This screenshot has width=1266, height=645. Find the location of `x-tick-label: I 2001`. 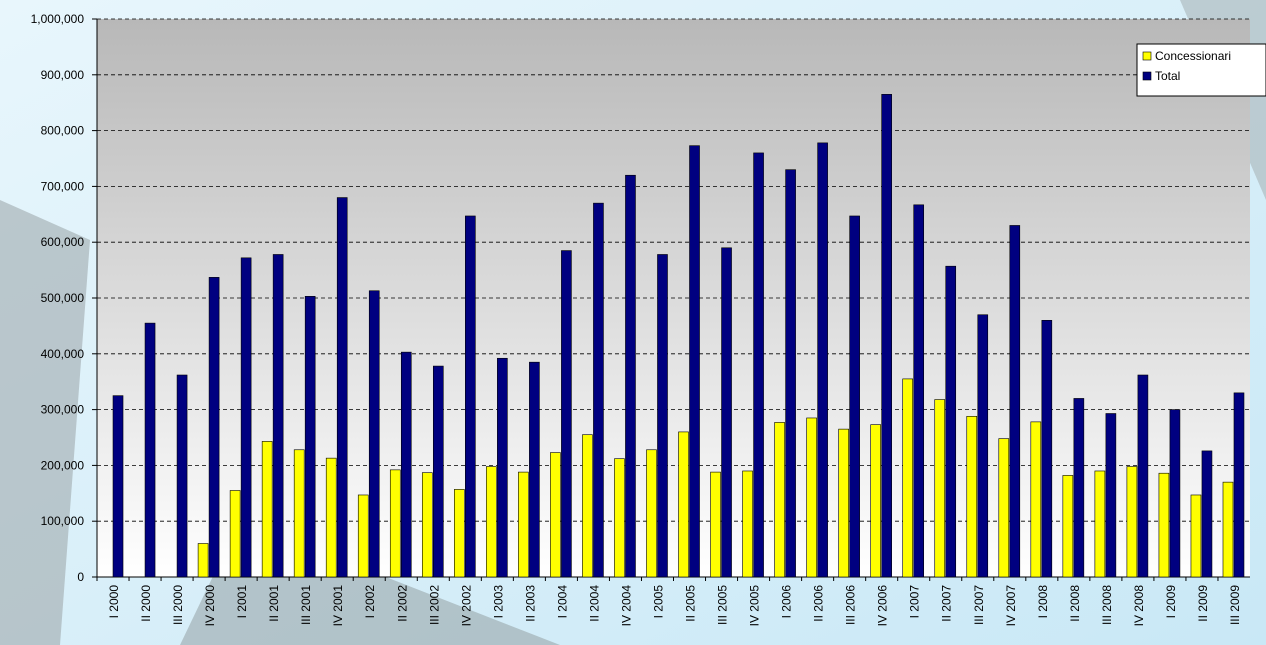

x-tick-label: I 2001 is located at coordinates (242, 602).